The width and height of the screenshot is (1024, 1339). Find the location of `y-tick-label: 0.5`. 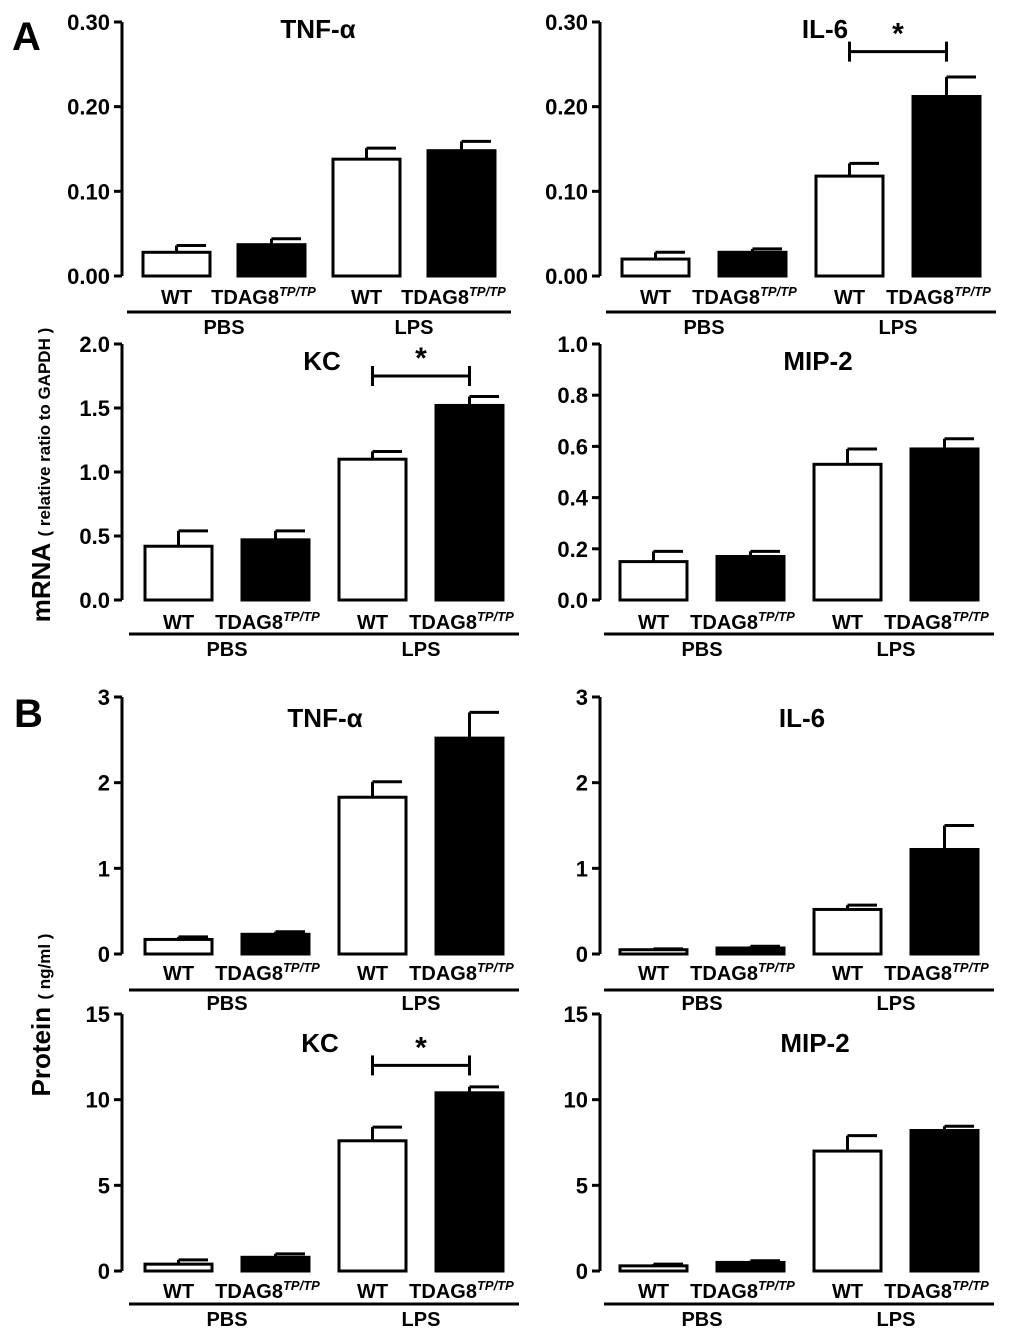

y-tick-label: 0.5 is located at coordinates (94, 536).